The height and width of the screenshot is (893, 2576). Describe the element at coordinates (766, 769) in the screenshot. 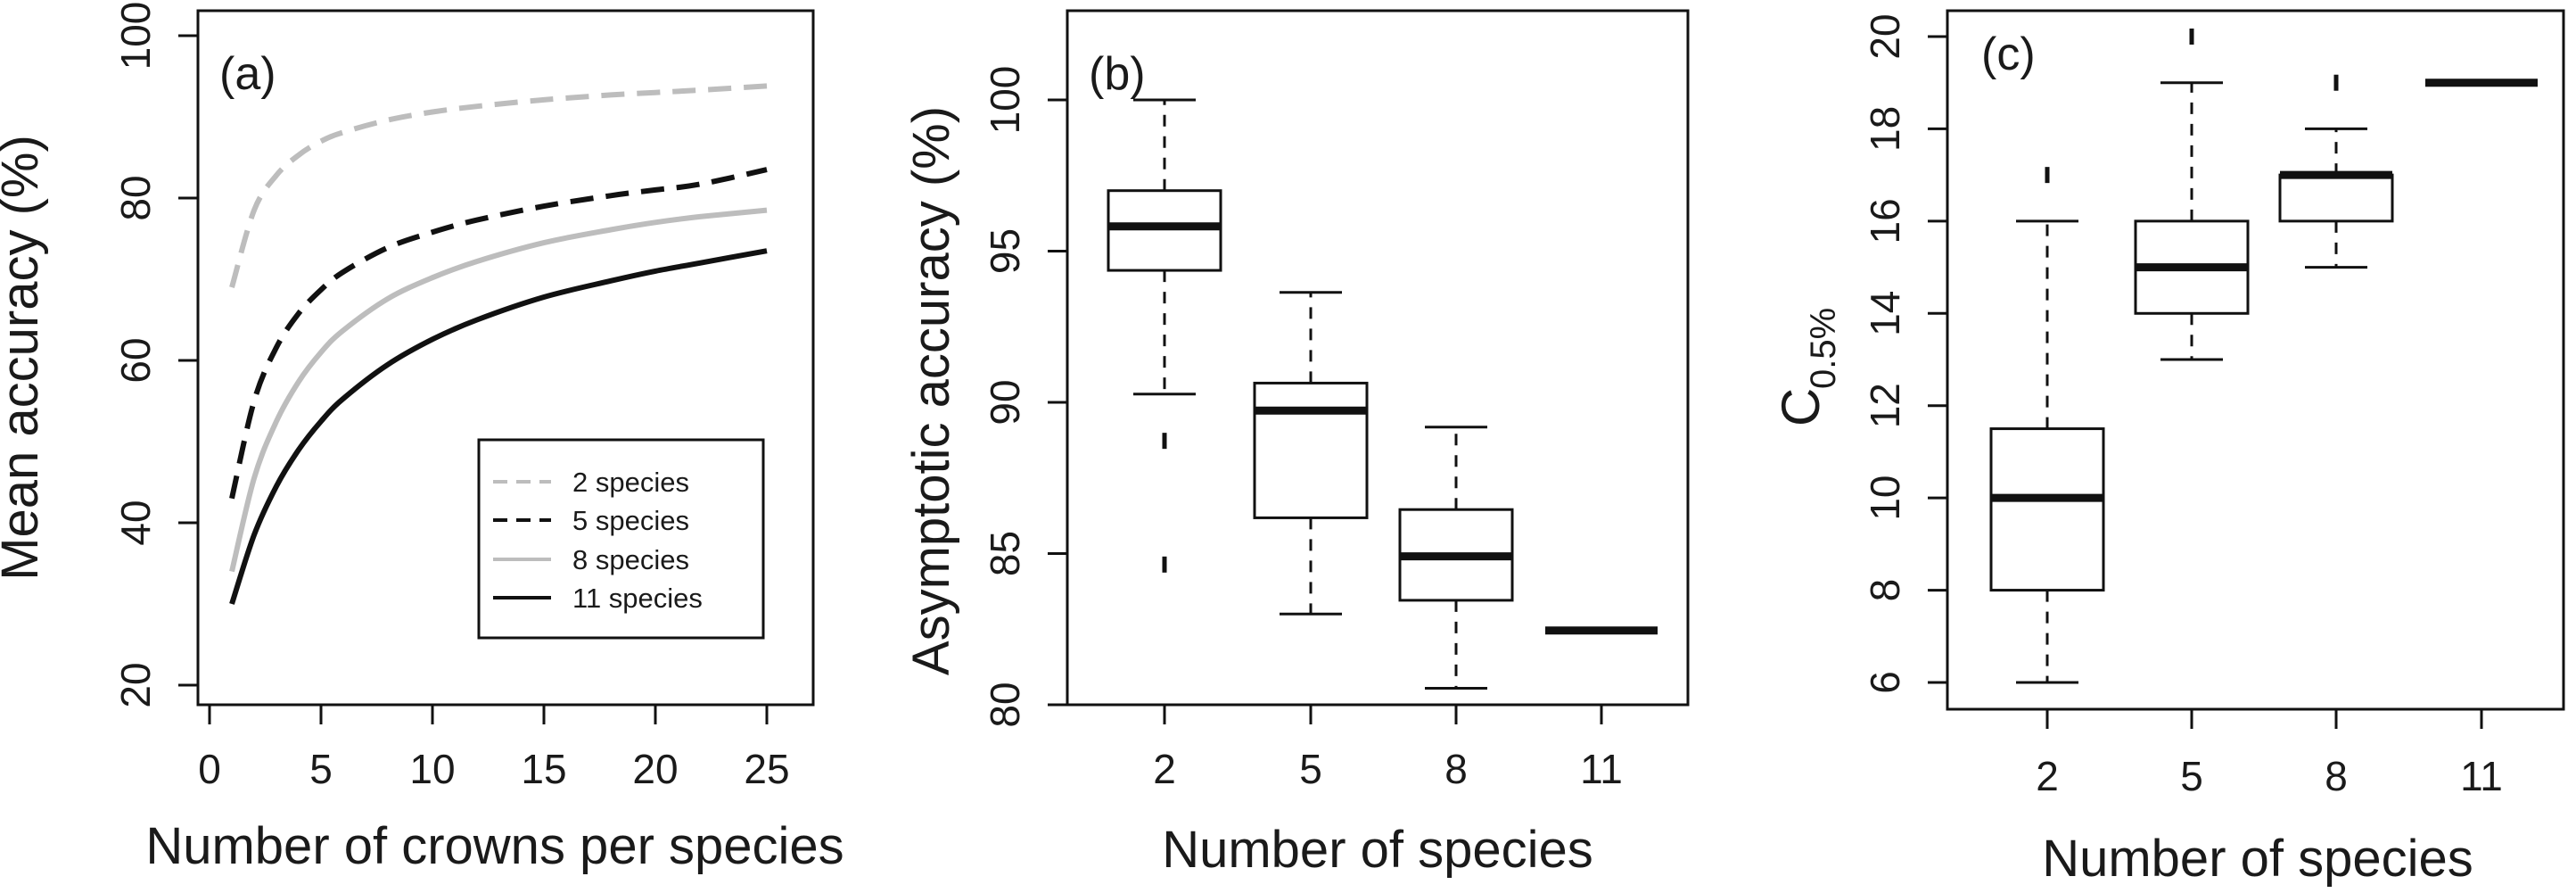

I see `panel-a-x-tick-label: 25` at that location.